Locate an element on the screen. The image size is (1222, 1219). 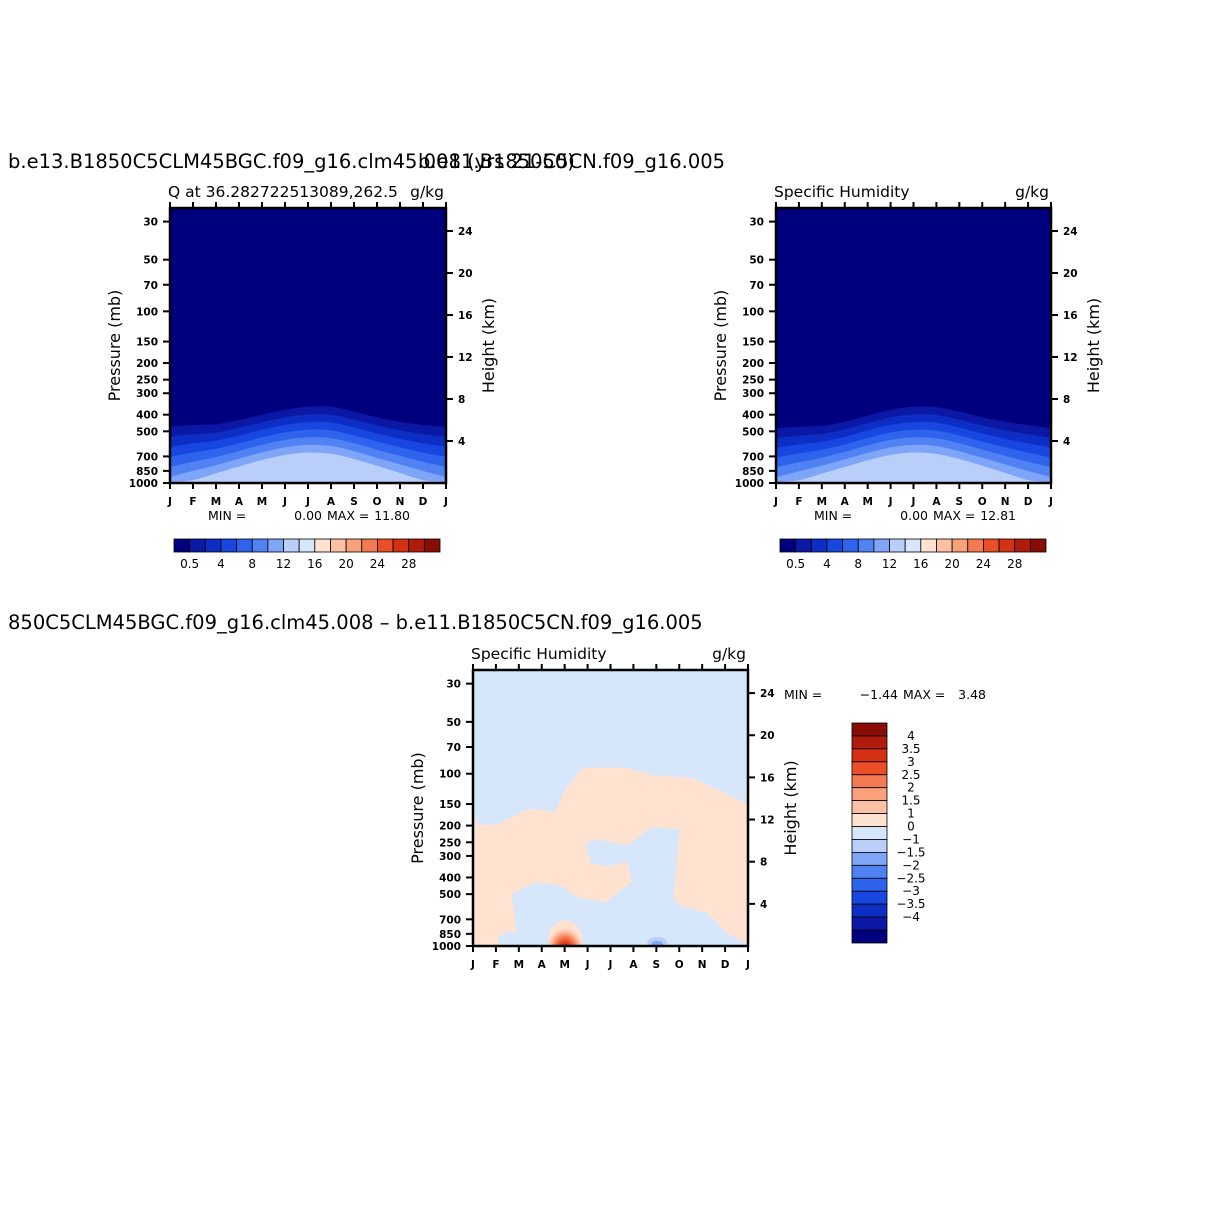
y-tick-label: 70 is located at coordinates (756, 286).